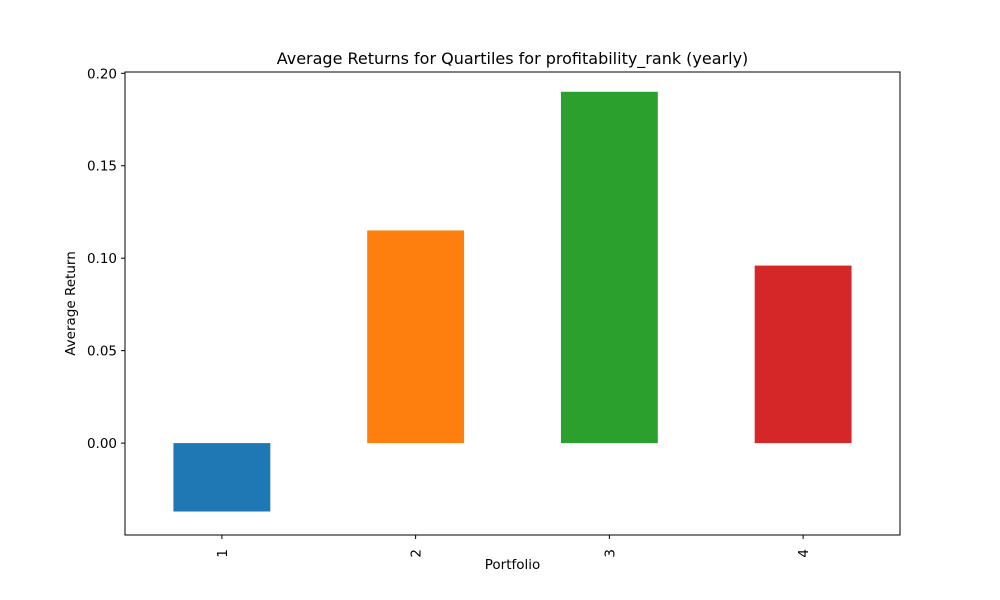  Describe the element at coordinates (102, 167) in the screenshot. I see `y-tick-label: 0.15` at that location.